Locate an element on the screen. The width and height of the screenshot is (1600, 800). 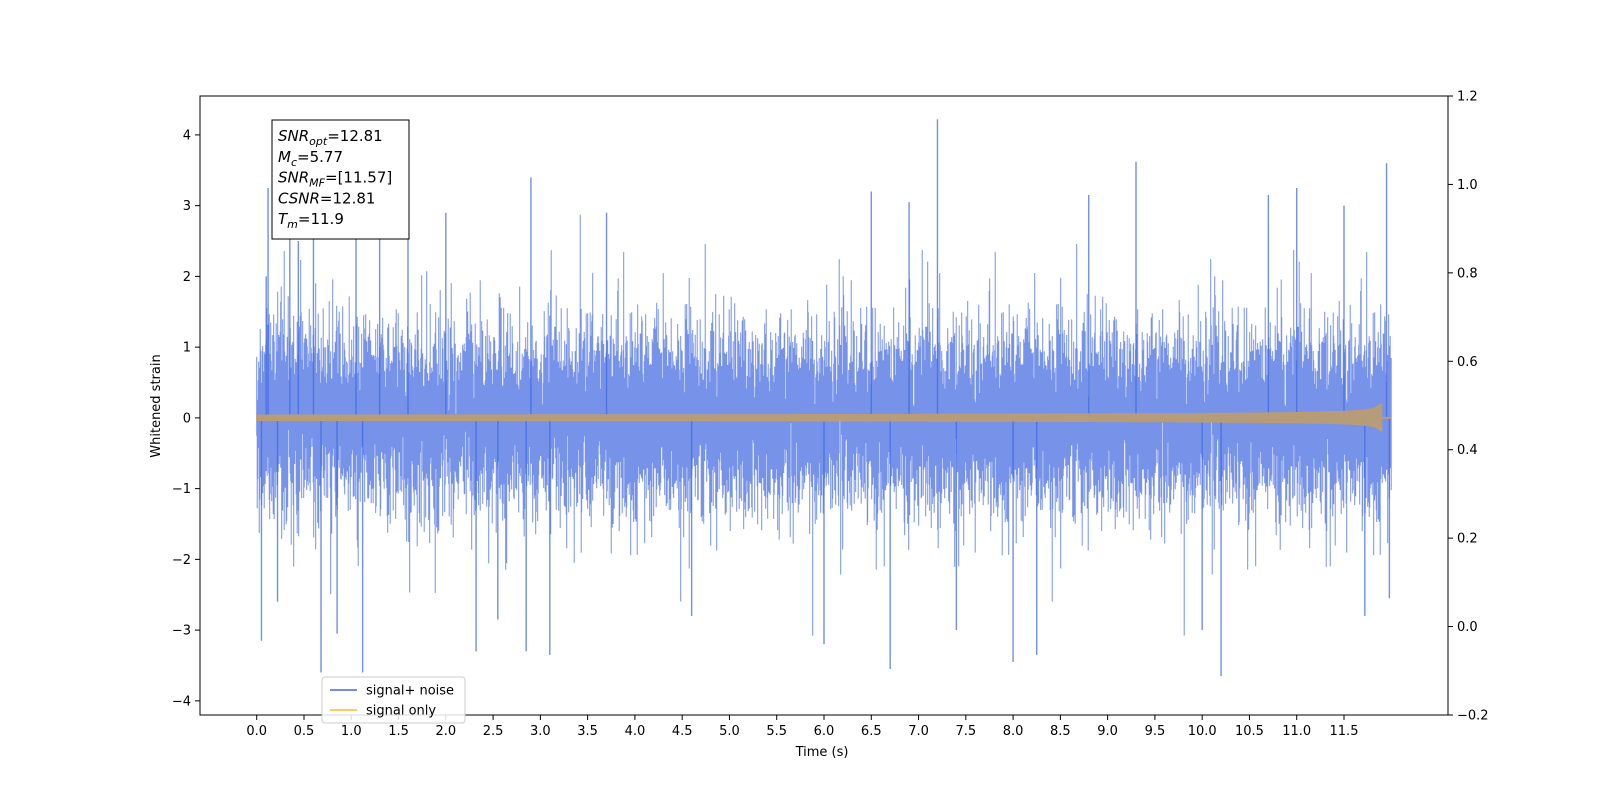
y-tick-label: 1 is located at coordinates (187, 348).